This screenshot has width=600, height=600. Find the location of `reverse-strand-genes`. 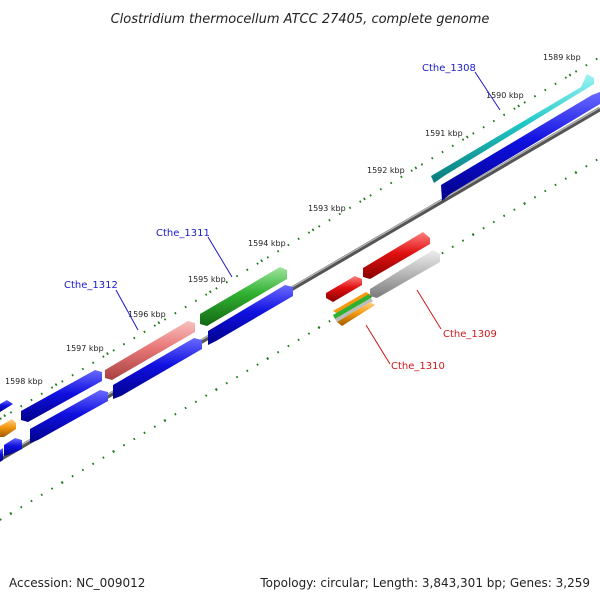

reverse-strand-genes is located at coordinates (383, 279).